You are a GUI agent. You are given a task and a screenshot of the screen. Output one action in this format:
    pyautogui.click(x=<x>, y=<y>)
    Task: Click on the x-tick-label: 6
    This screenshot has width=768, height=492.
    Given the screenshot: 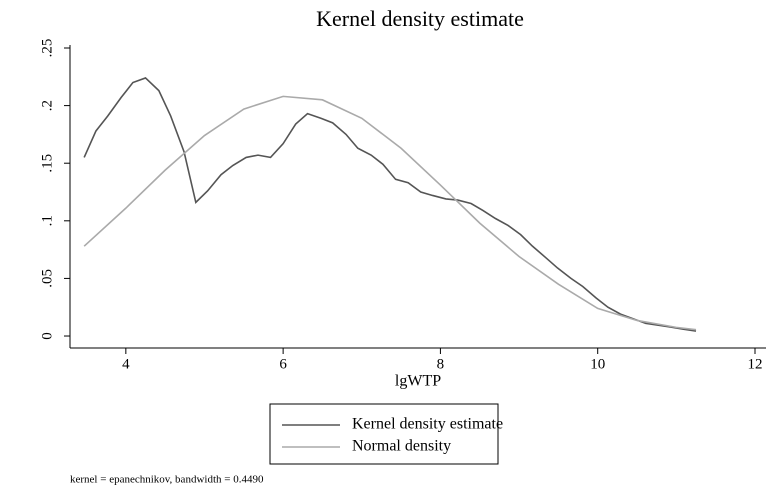 What is the action you would take?
    pyautogui.click(x=283, y=364)
    